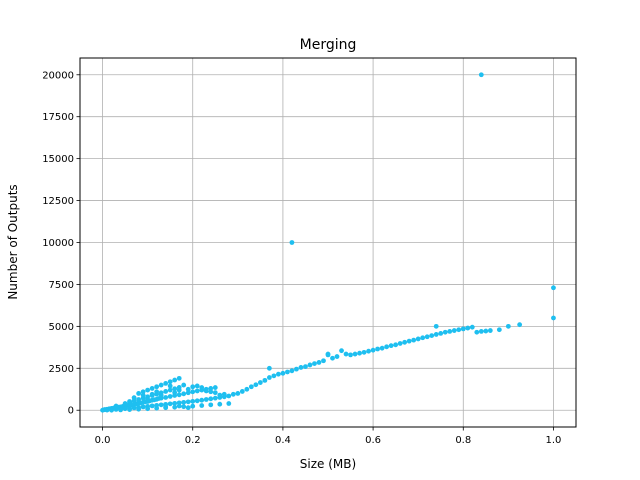  What do you see at coordinates (13, 241) in the screenshot?
I see `y-axis-label: Number of Outputs` at bounding box center [13, 241].